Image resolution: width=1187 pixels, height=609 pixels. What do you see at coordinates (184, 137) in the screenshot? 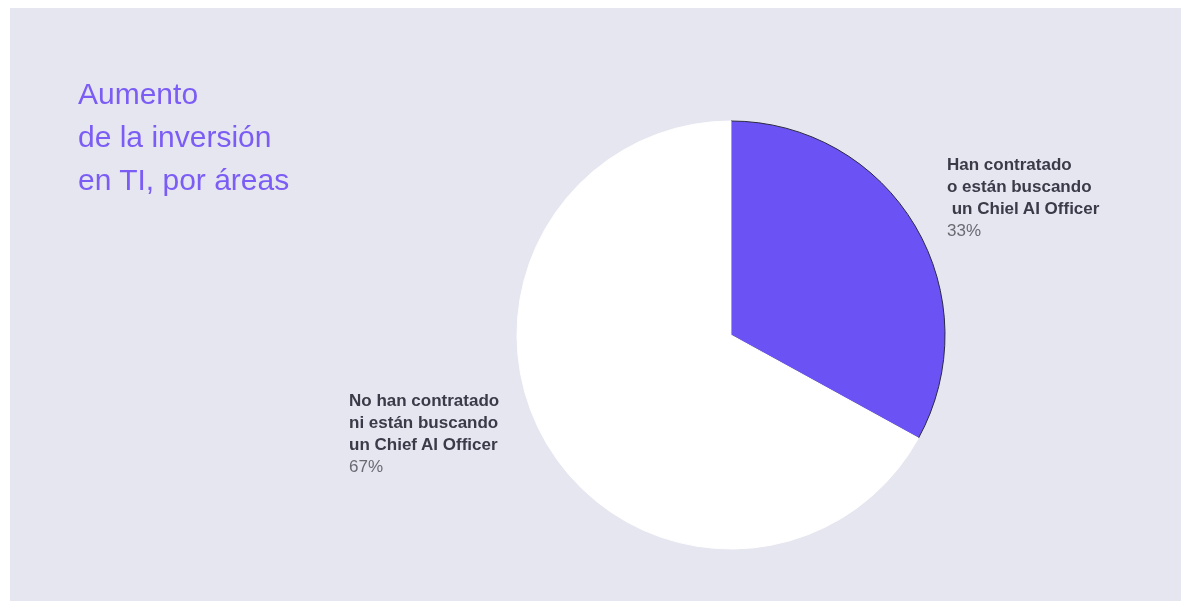
I see `chart-title: Aumento de la inversión en TI, por áreas` at bounding box center [184, 137].